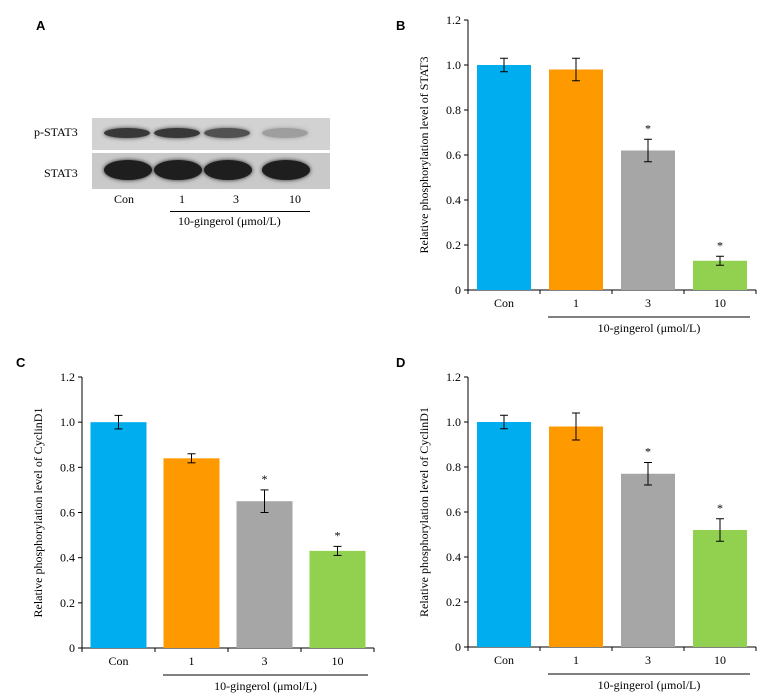 The height and width of the screenshot is (700, 772). What do you see at coordinates (41, 25) in the screenshot?
I see `panel-letter-a: A` at bounding box center [41, 25].